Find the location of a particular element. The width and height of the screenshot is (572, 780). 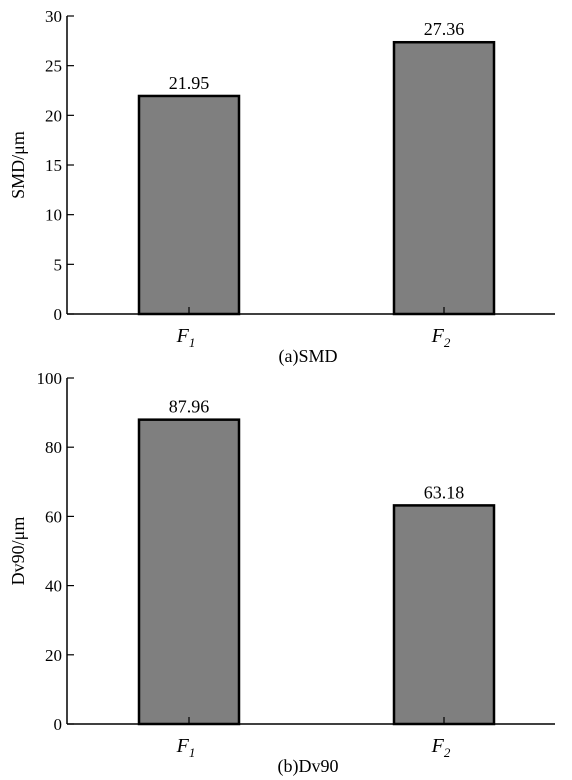

chart-1-y-tick-label: 5 is located at coordinates (58, 264).